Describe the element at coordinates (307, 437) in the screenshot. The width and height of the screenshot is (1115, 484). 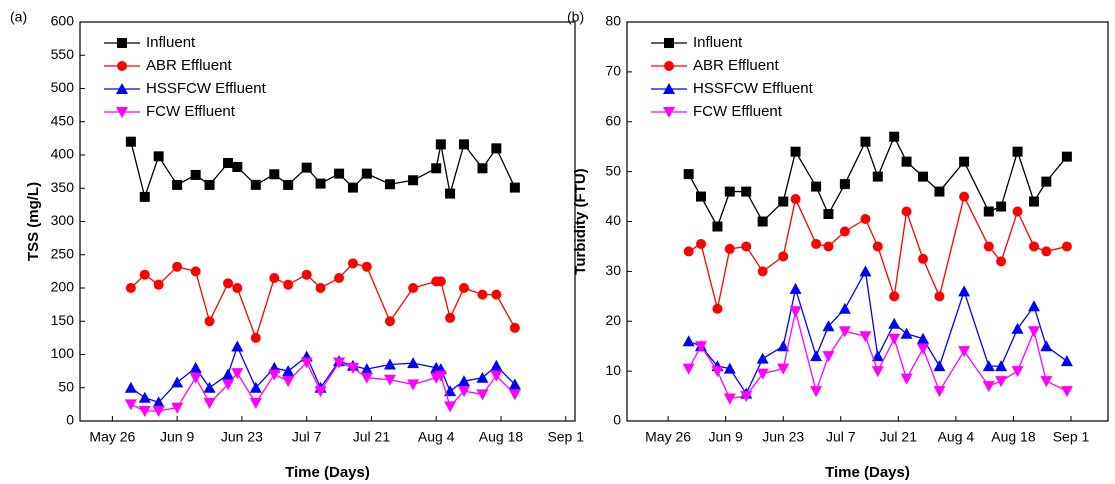
I see `x-tick-label: Jul 7` at that location.